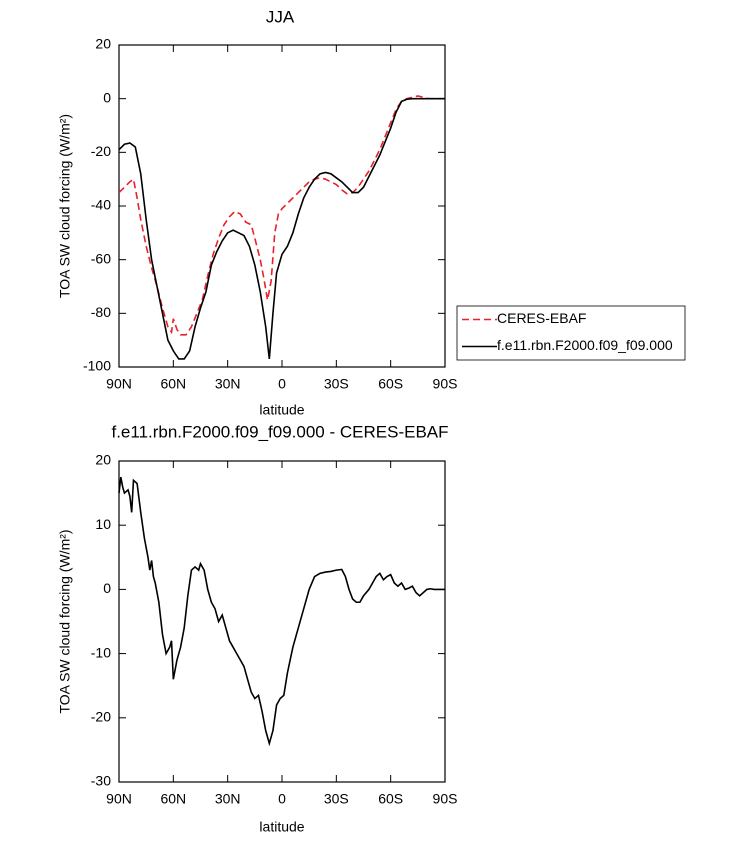  I want to click on chart-title: JJA, so click(280, 16).